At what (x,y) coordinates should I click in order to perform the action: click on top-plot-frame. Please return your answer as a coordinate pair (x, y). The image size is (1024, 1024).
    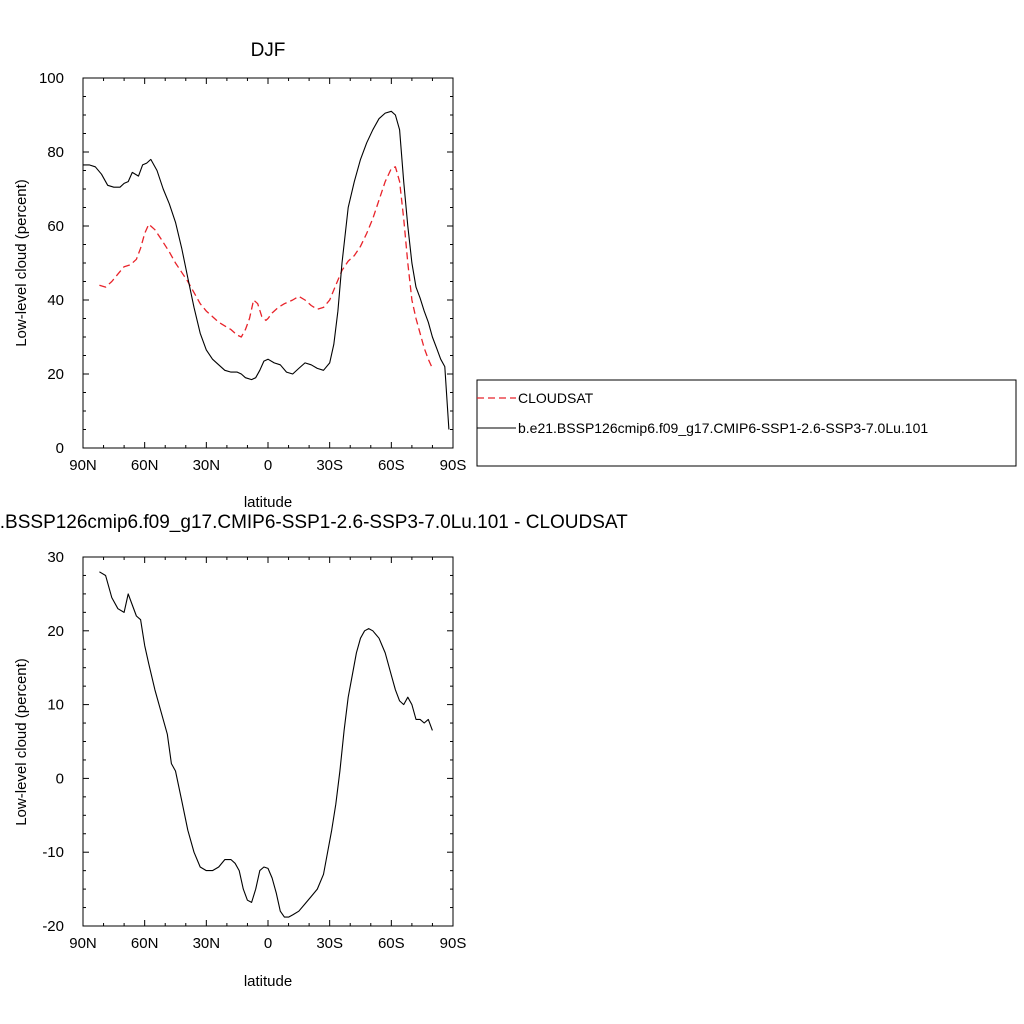
    Looking at the image, I should click on (268, 263).